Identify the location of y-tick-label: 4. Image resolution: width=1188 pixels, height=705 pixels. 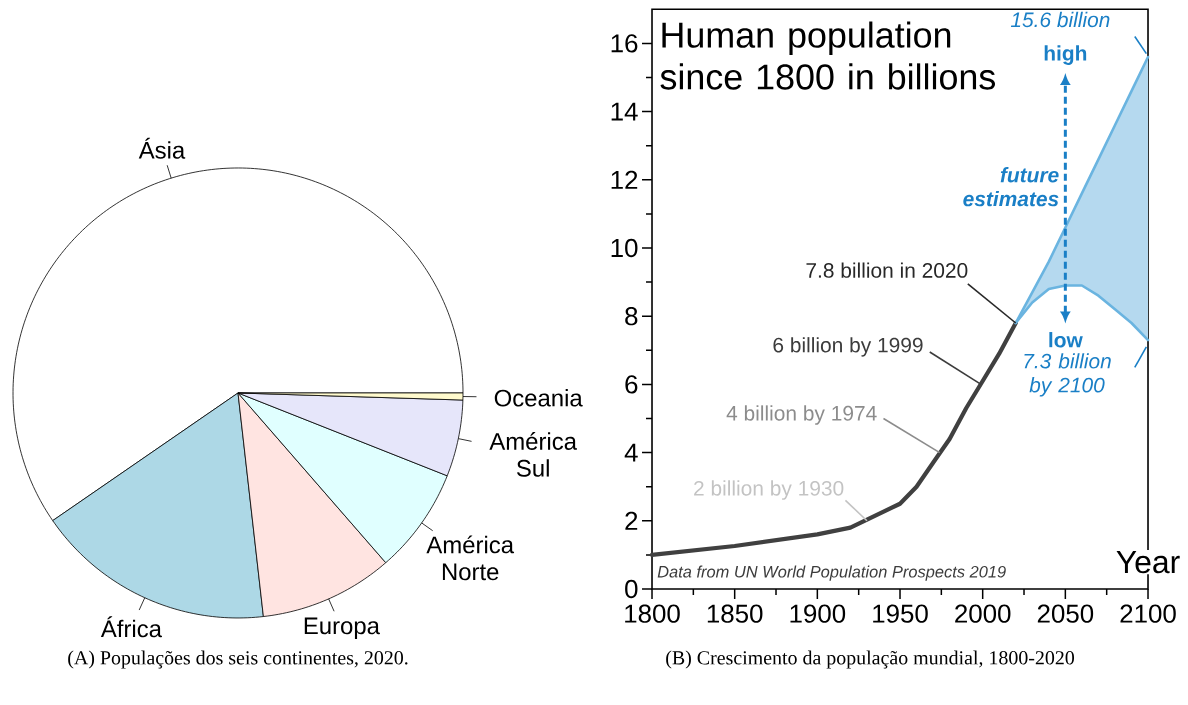
(631, 452).